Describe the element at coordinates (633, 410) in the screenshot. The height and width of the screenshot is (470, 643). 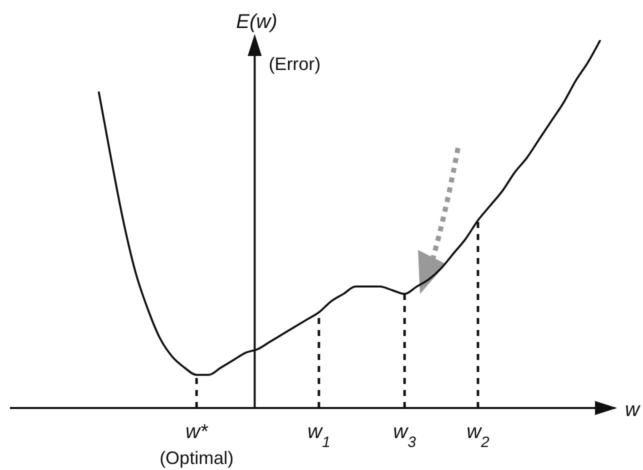
I see `x-axis-title: w` at that location.